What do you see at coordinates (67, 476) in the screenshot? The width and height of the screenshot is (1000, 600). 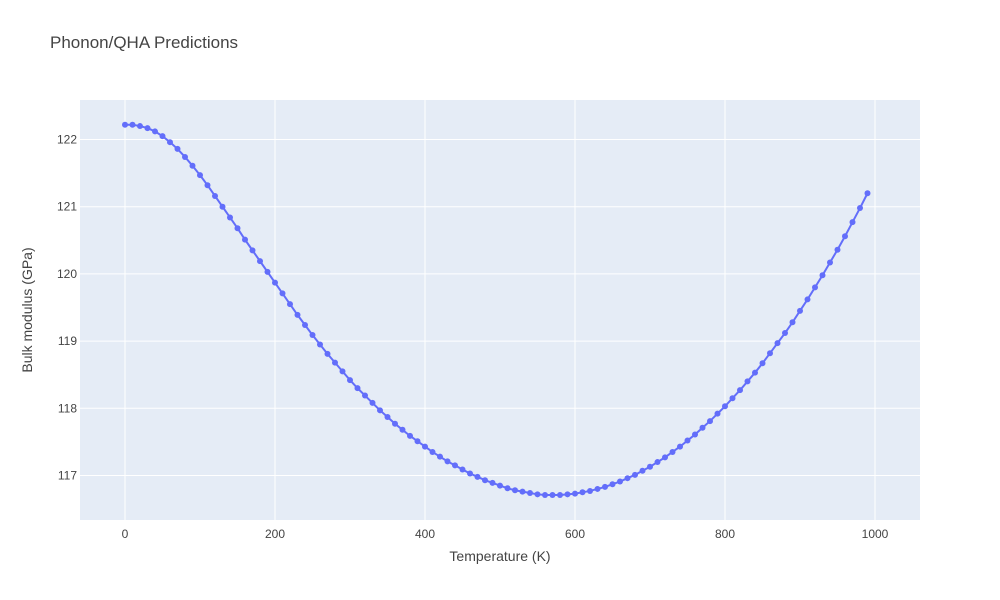 I see `y-tick-label: 117` at bounding box center [67, 476].